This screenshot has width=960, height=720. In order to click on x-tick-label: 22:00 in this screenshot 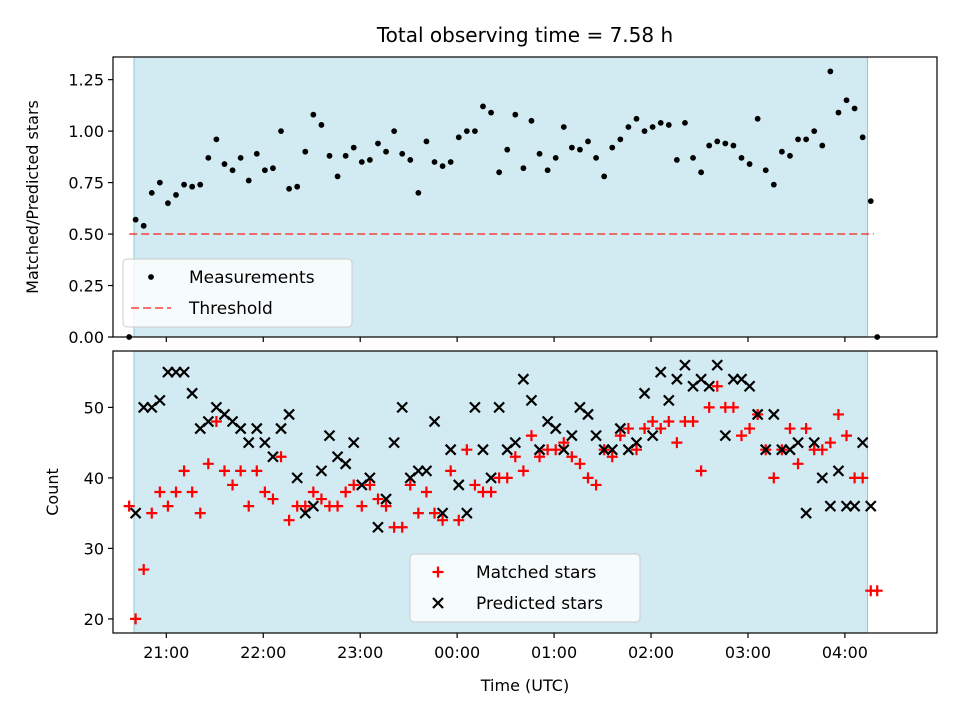, I will do `click(263, 652)`.